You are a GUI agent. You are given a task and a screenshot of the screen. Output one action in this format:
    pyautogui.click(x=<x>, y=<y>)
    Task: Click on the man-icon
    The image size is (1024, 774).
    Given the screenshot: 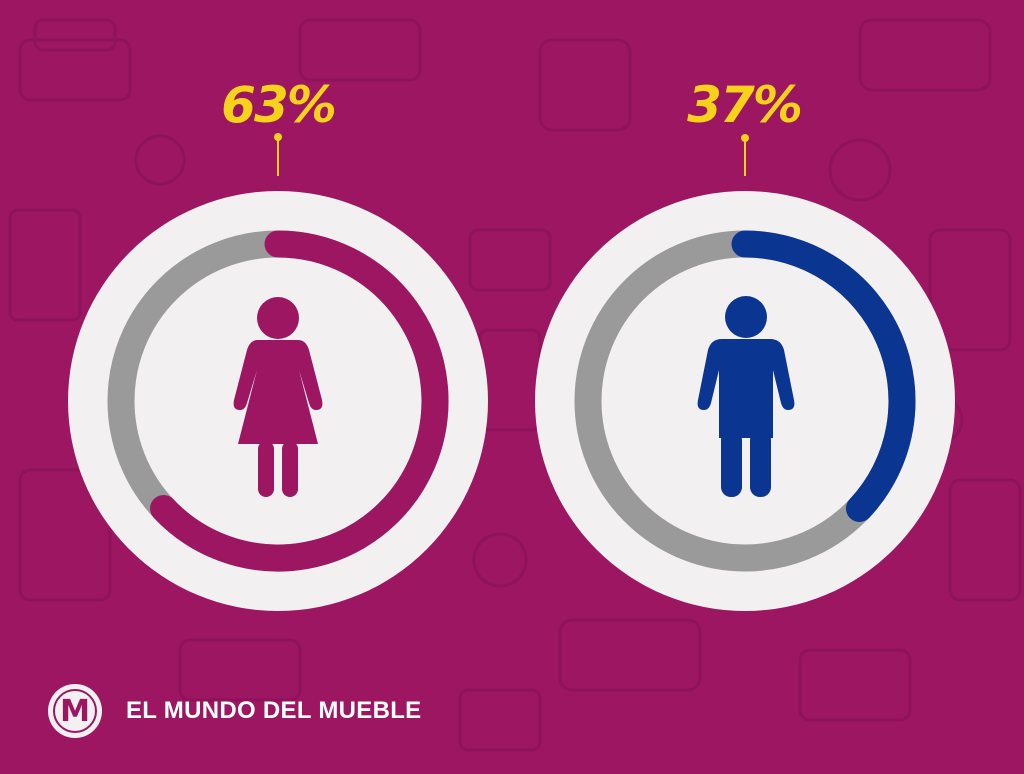 What is the action you would take?
    pyautogui.click(x=746, y=396)
    